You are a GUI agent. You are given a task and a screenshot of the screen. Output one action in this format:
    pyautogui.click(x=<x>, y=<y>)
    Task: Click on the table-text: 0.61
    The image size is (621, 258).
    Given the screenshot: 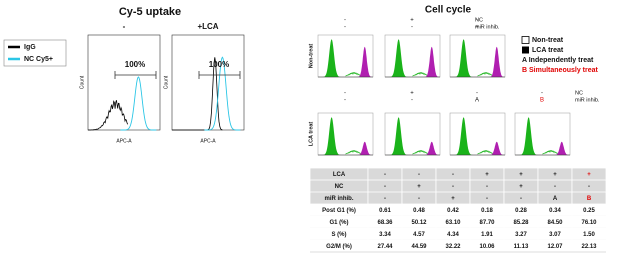 What is the action you would take?
    pyautogui.click(x=385, y=211)
    